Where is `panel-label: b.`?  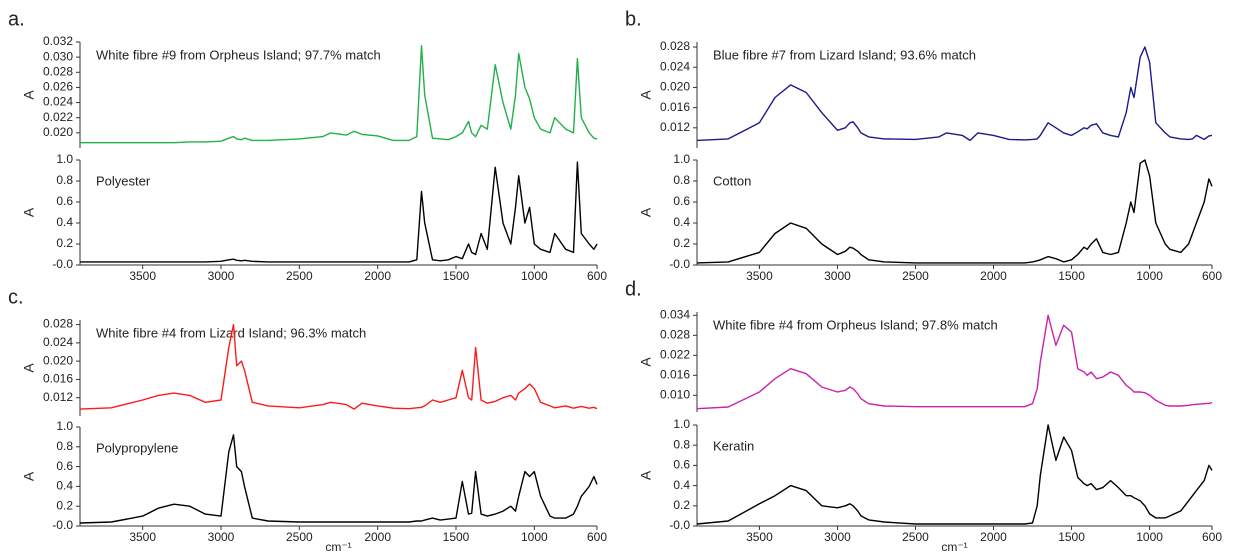 panel-label: b. is located at coordinates (633, 19).